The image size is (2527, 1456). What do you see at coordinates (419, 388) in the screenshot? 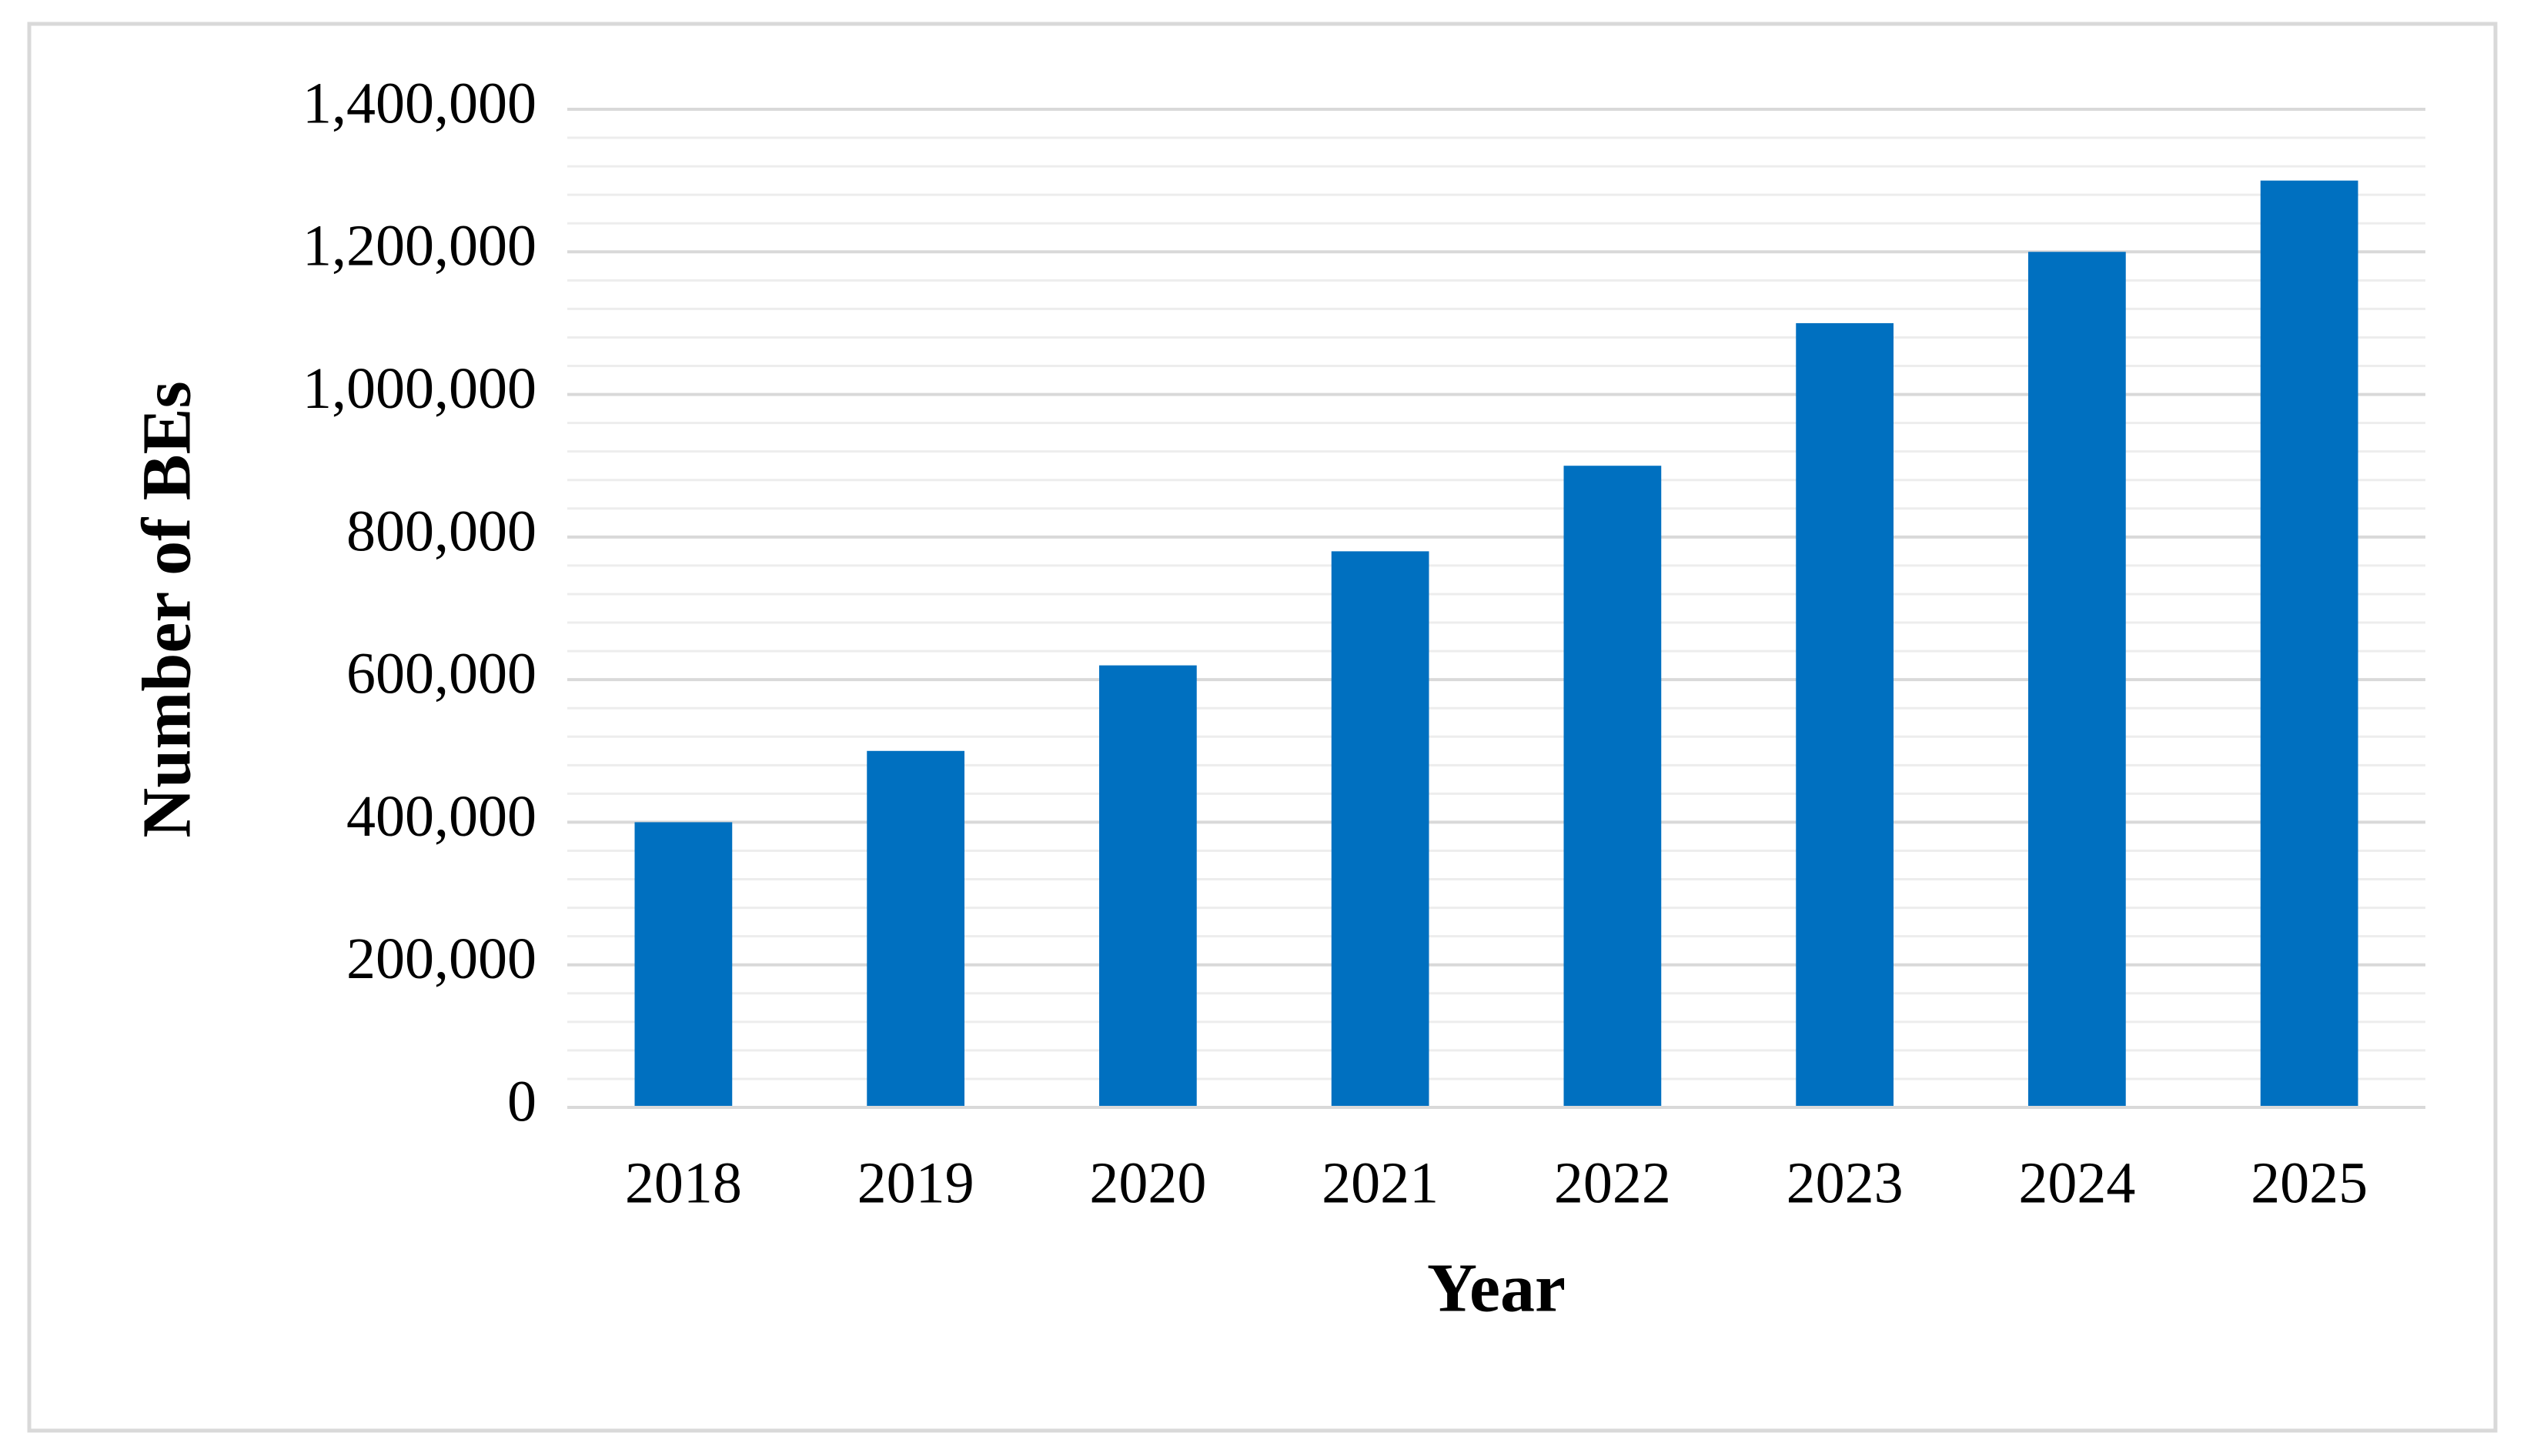
I see `y-tick-label: 1,000,000` at bounding box center [419, 388].